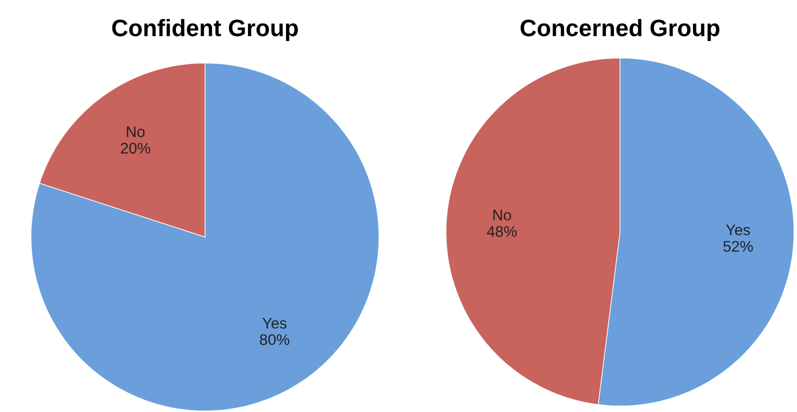  Describe the element at coordinates (275, 340) in the screenshot. I see `data-label: 80%` at that location.